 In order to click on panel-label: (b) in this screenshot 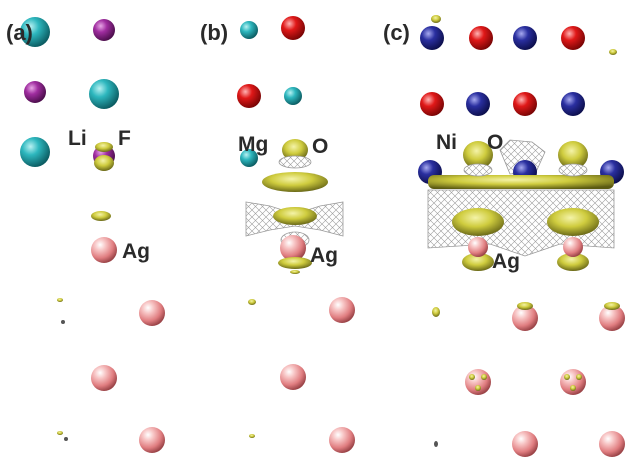, I will do `click(214, 32)`.